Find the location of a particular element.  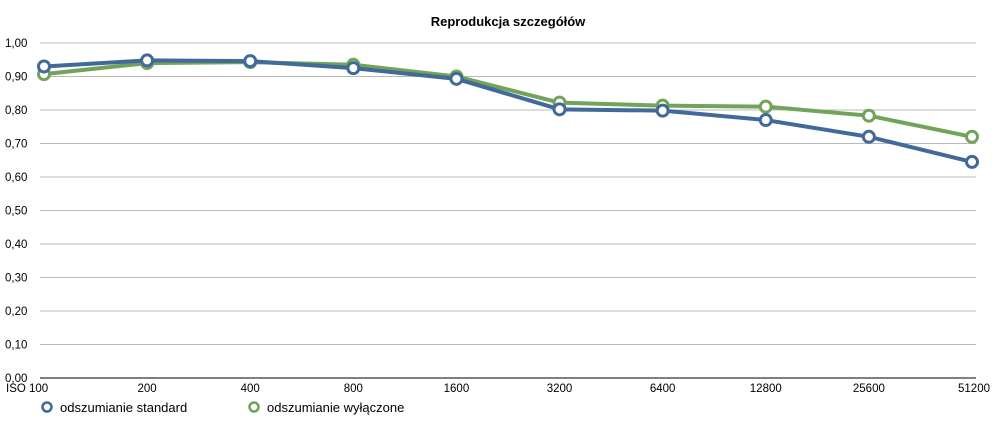

chart-title: Reprodukcja szczegółów is located at coordinates (508, 21).